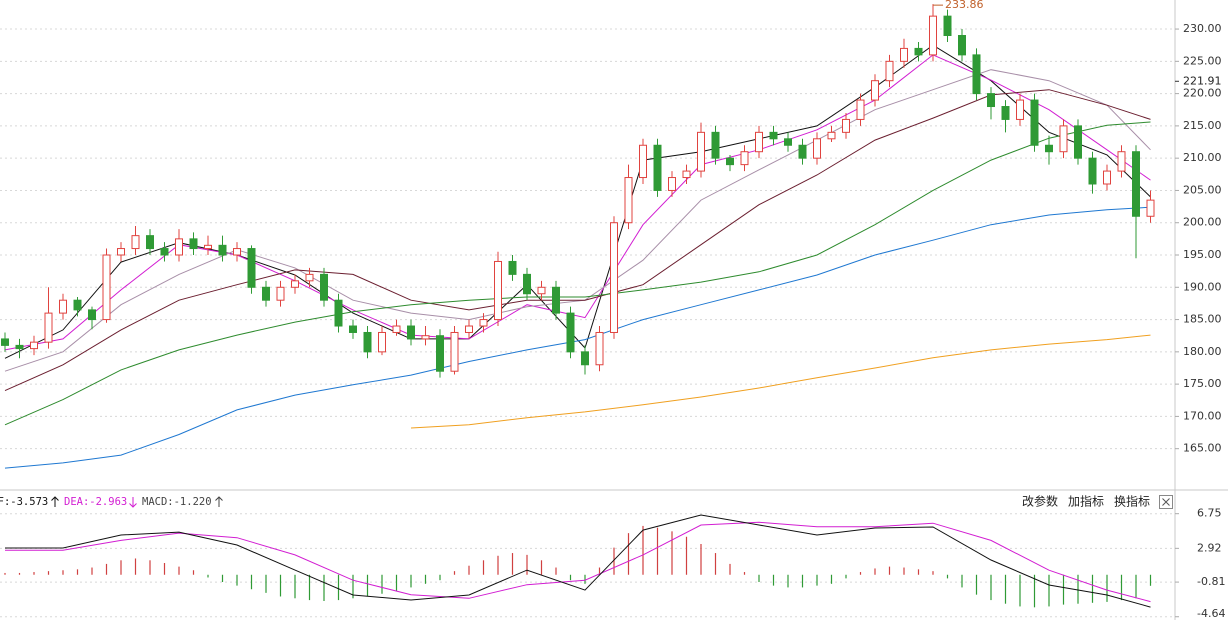 The image size is (1228, 620). I want to click on dea-arrow, so click(133, 502).